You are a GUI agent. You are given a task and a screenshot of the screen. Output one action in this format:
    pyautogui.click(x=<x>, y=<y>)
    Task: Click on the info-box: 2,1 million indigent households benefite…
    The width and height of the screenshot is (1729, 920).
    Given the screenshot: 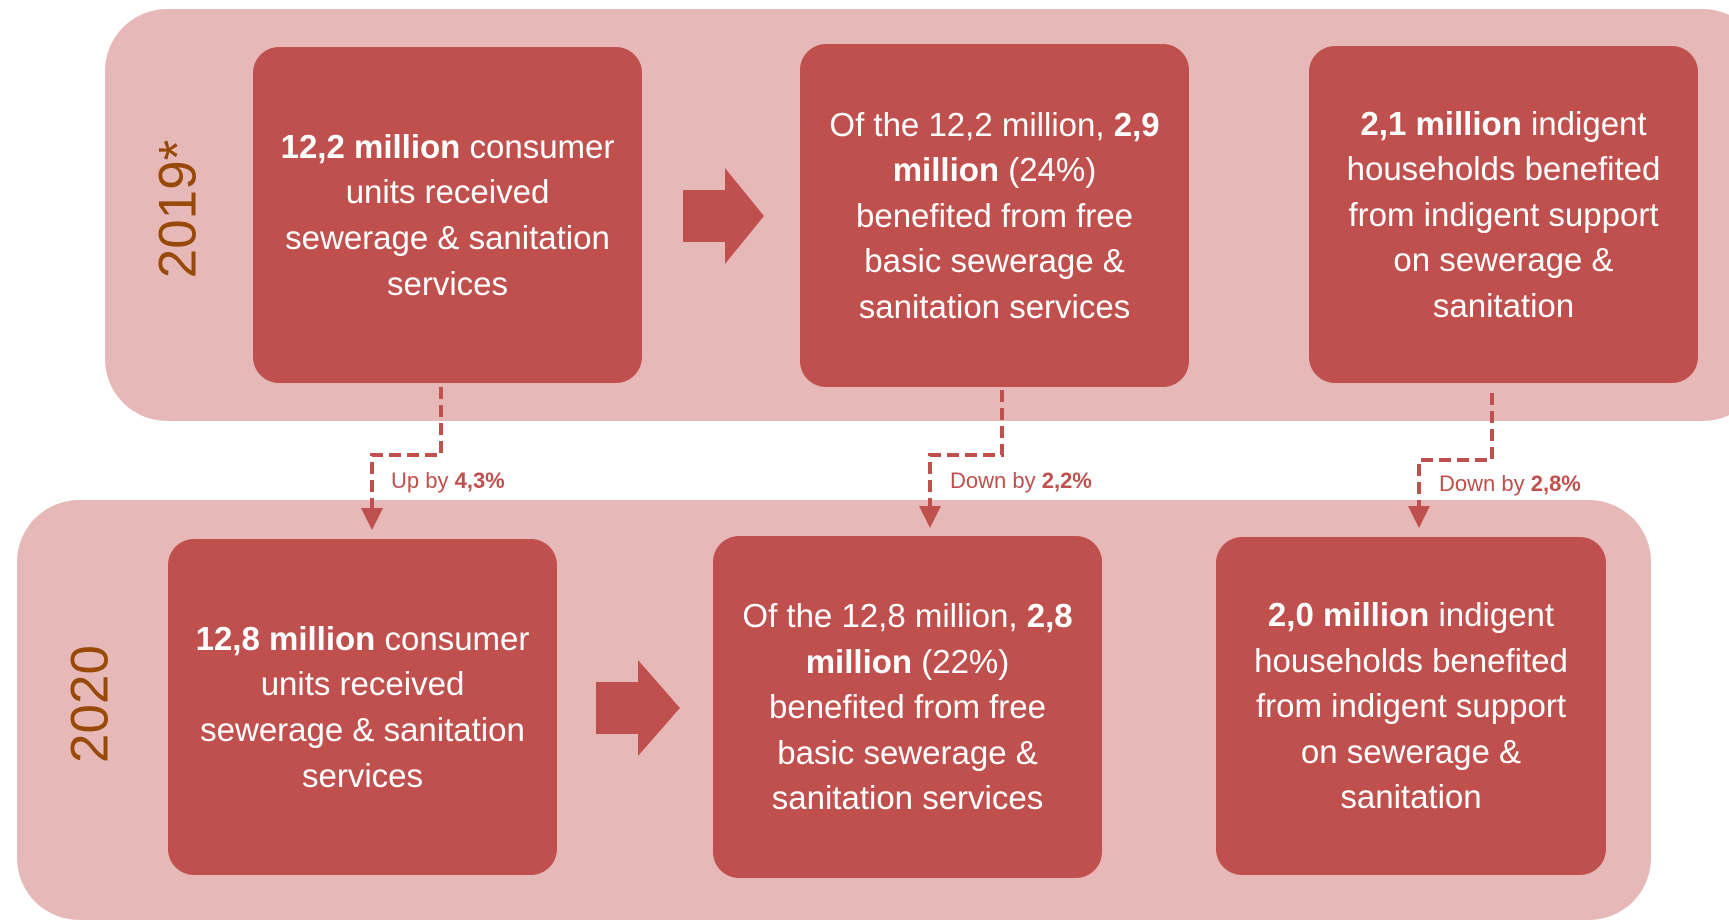 What is the action you would take?
    pyautogui.click(x=1503, y=214)
    